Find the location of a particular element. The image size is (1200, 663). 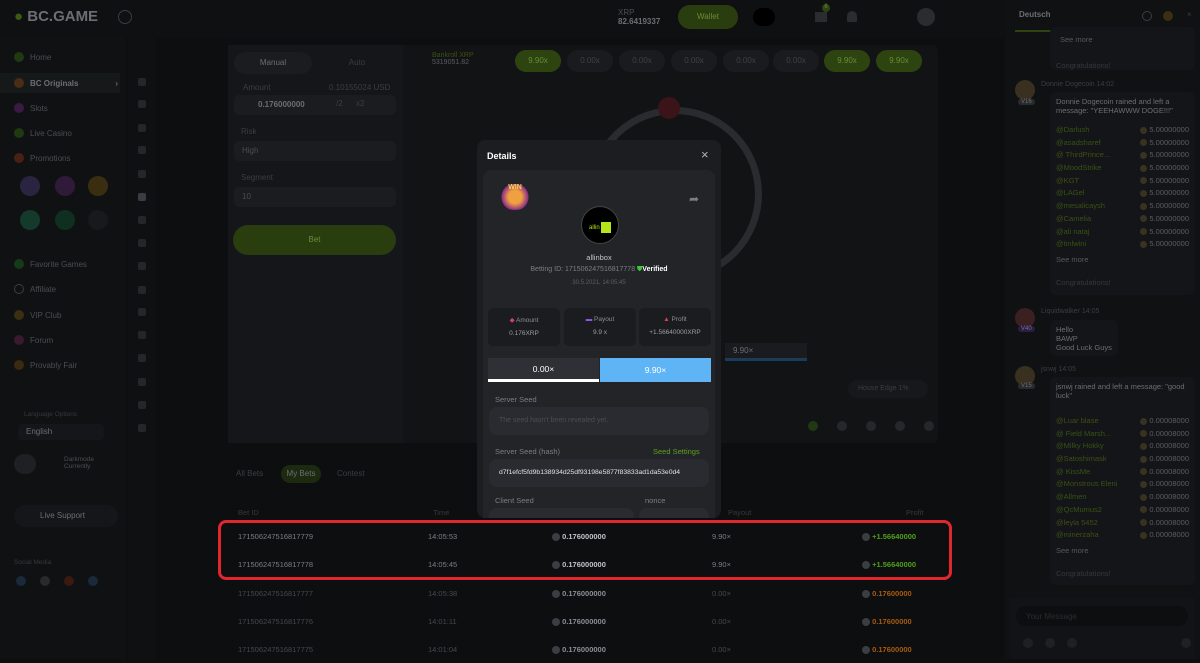

sidebar-item-provably-fair: Provably Fair is located at coordinates (45, 365).